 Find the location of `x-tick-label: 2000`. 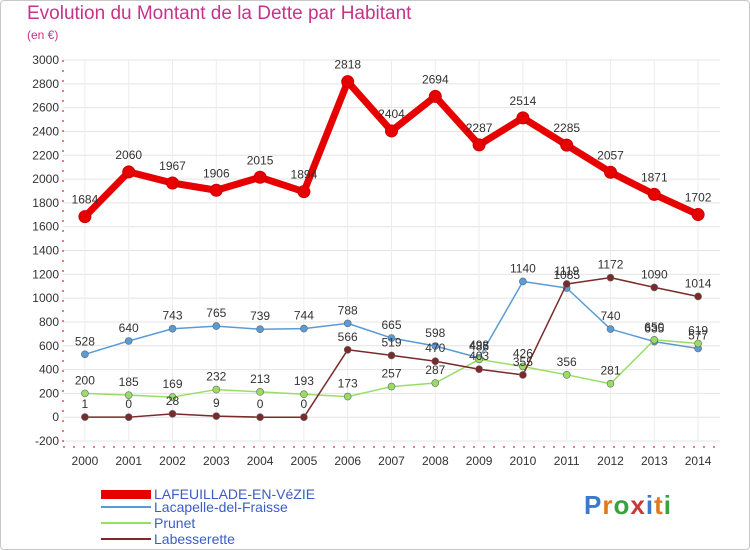

x-tick-label: 2000 is located at coordinates (85, 461).